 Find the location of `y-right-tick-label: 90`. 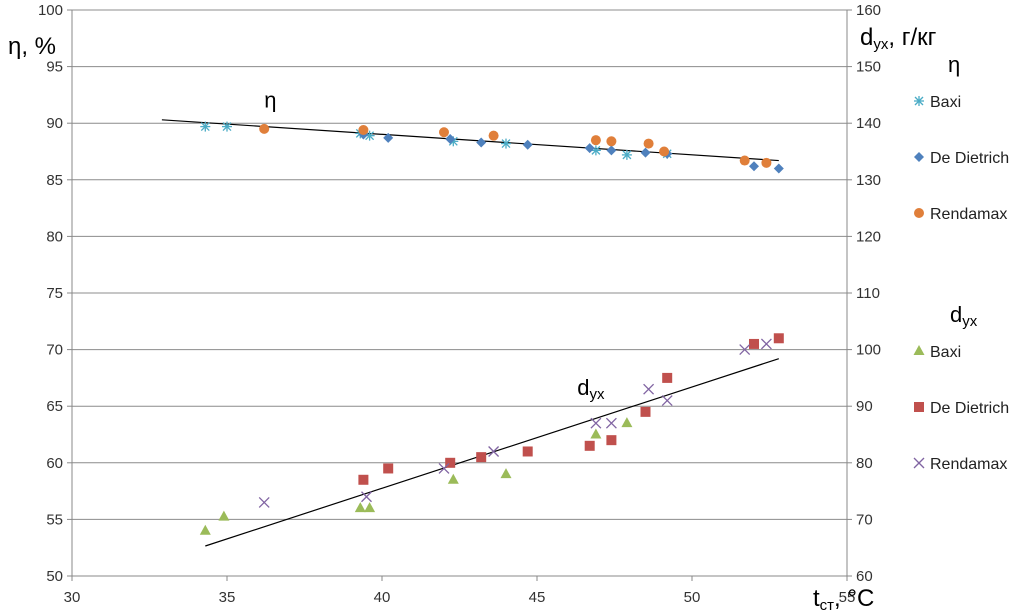

y-right-tick-label: 90 is located at coordinates (864, 406).